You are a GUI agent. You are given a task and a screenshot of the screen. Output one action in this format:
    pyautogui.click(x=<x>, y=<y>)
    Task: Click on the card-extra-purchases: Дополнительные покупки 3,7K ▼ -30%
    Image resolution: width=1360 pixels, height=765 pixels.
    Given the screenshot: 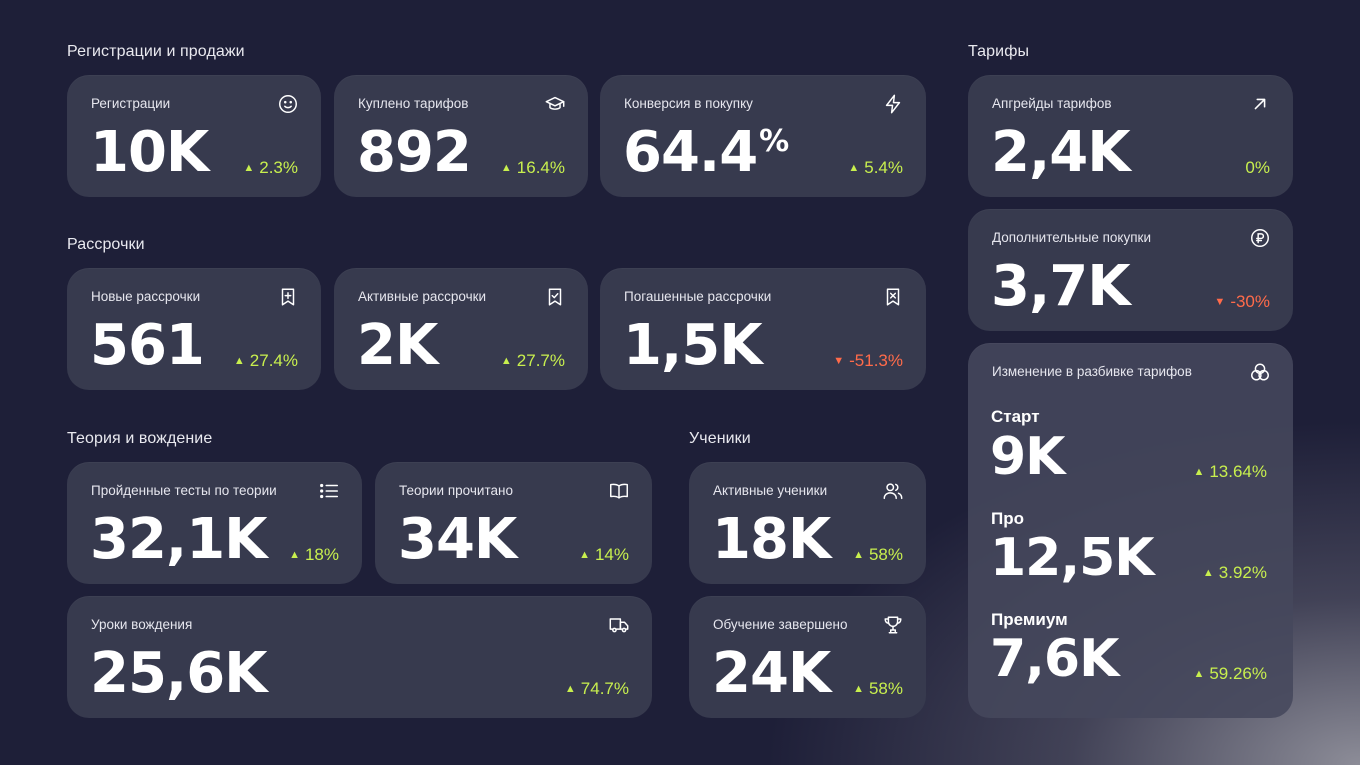 What is the action you would take?
    pyautogui.click(x=1130, y=270)
    